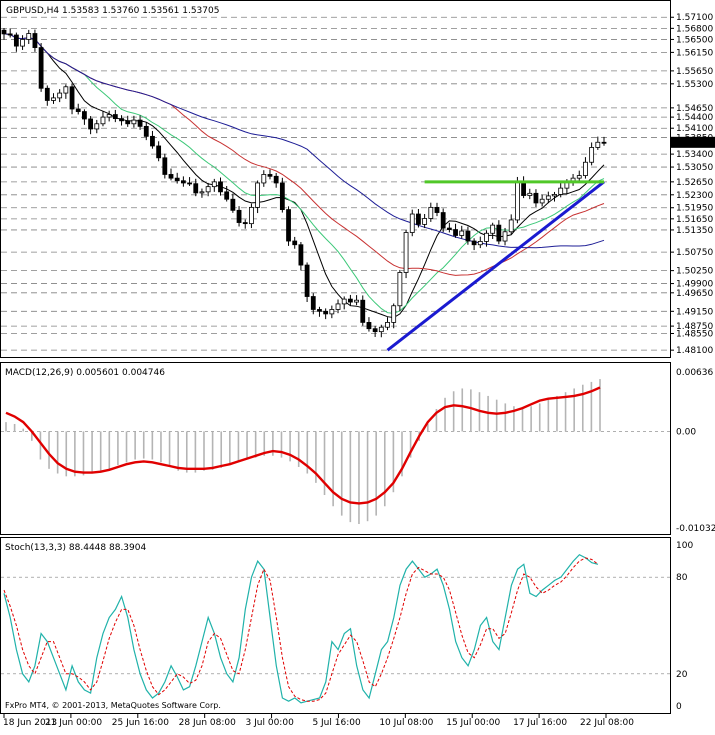  What do you see at coordinates (694, 285) in the screenshot?
I see `price-level-label: 1.49900` at bounding box center [694, 285].